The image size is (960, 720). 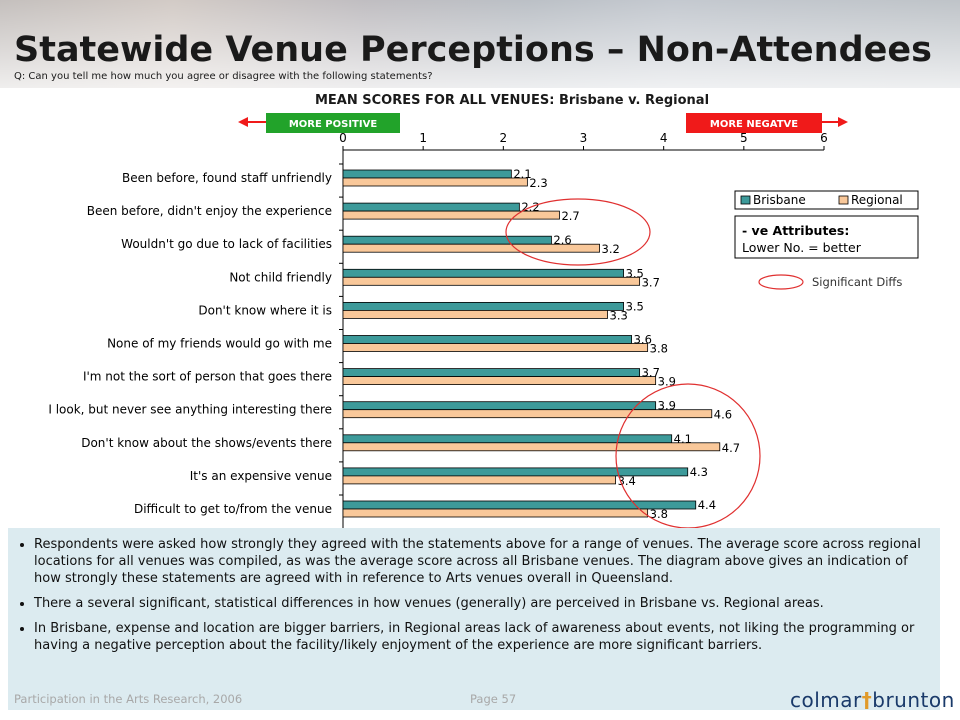 What do you see at coordinates (667, 382) in the screenshot?
I see `data-label-regional: 3.9` at bounding box center [667, 382].